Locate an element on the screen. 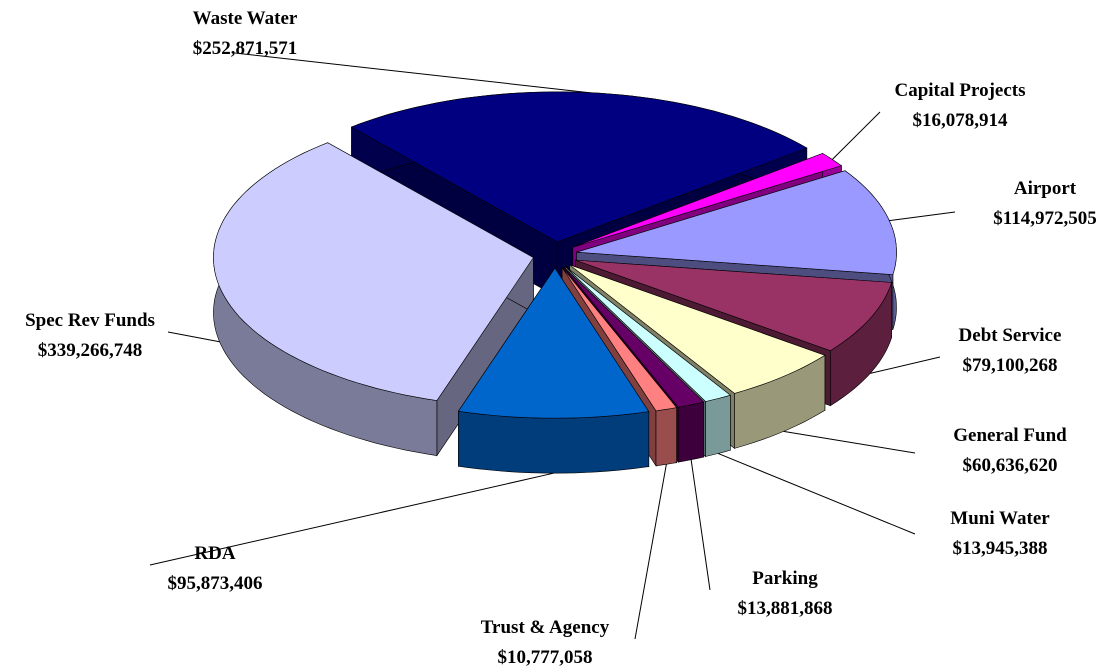 The image size is (1108, 666). slice-label: Capital Projects is located at coordinates (959, 90).